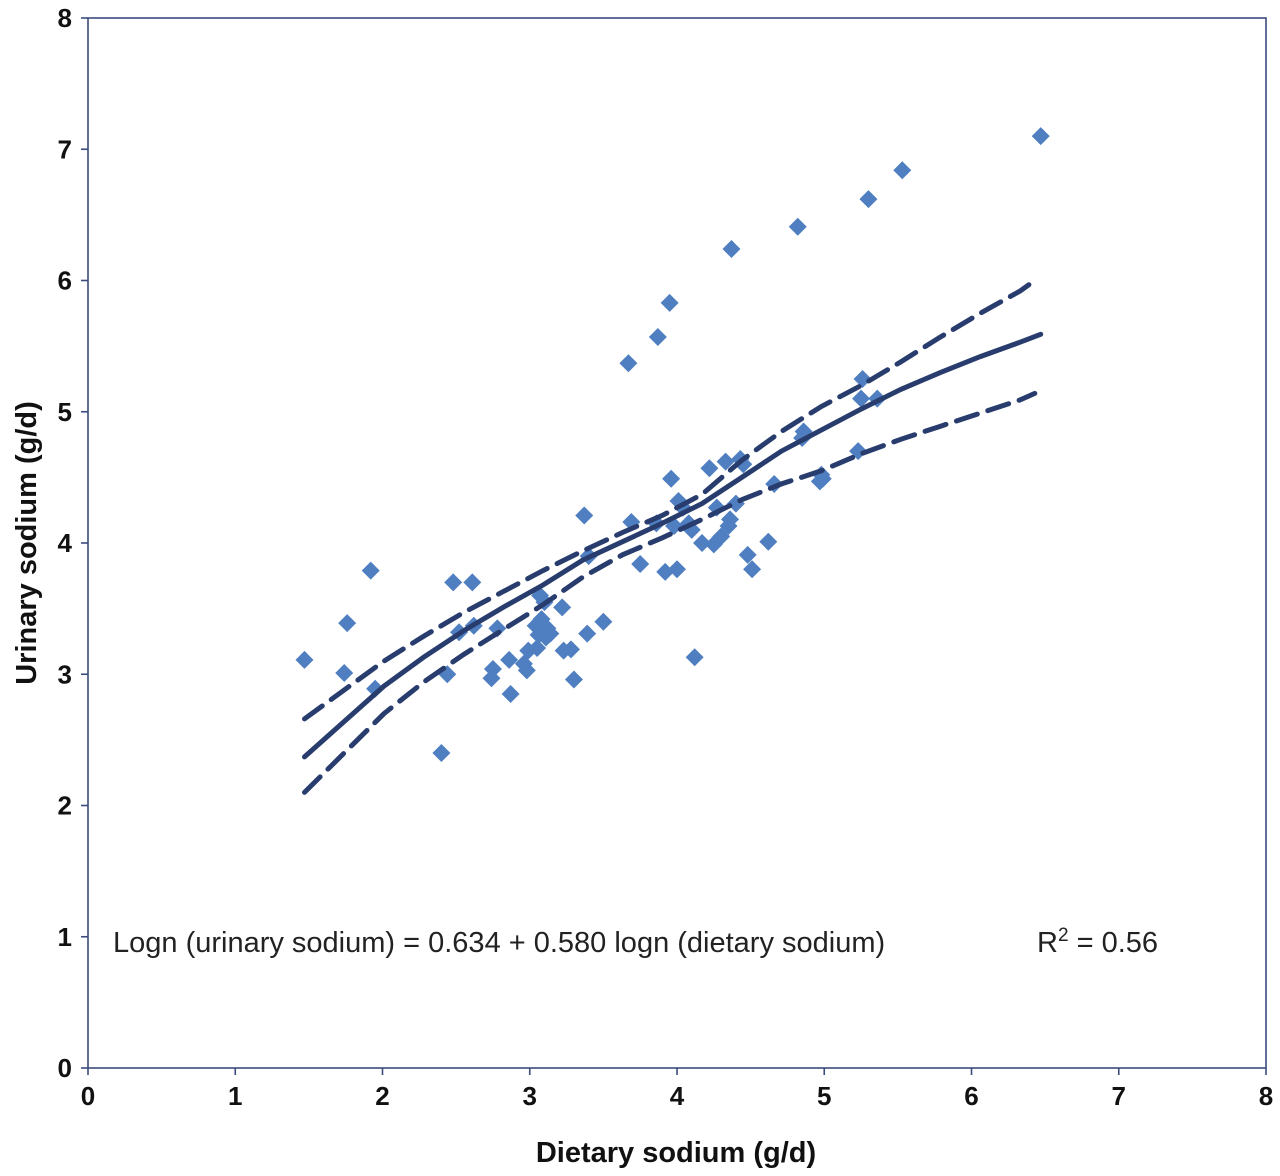 The image size is (1280, 1176). What do you see at coordinates (382, 1096) in the screenshot?
I see `x-tick-label: 2` at bounding box center [382, 1096].